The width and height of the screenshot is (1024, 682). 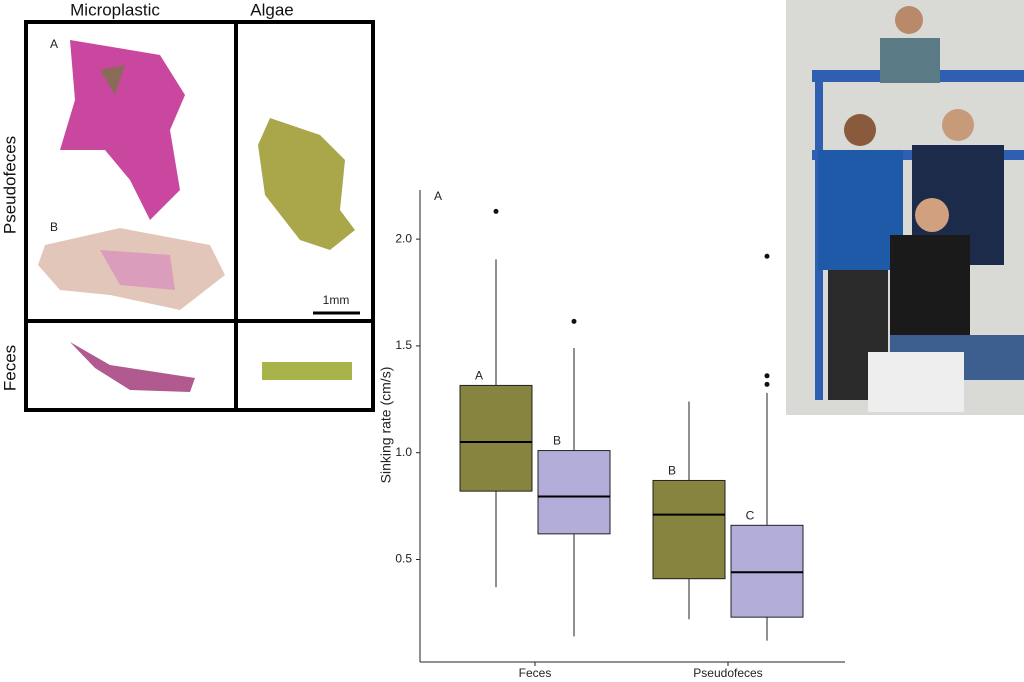 I want to click on image-label: B, so click(x=54, y=227).